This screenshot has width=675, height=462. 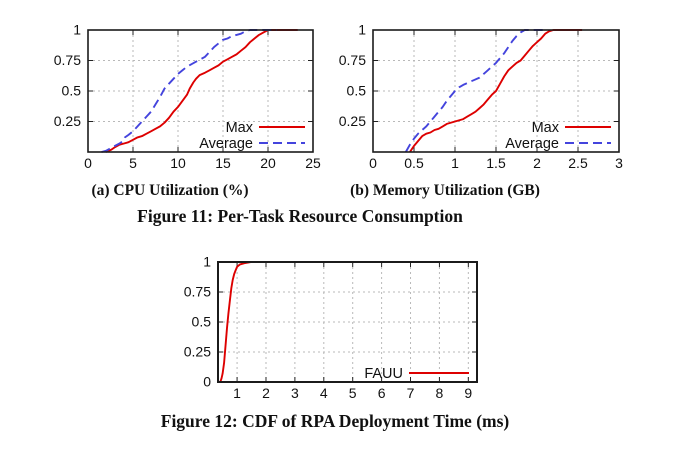 I want to click on rpa-deployment-time-cdf-chart: 1 2 3 4 5 6 7 8 9 0 0.25 0.5 0.75 1 FAUU, so click(x=331, y=327).